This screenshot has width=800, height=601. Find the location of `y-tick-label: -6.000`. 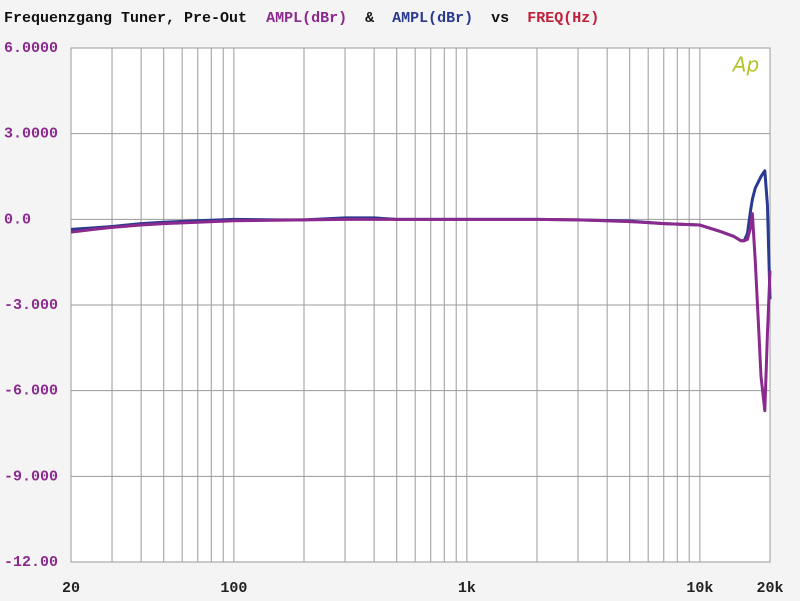

y-tick-label: -6.000 is located at coordinates (31, 391).